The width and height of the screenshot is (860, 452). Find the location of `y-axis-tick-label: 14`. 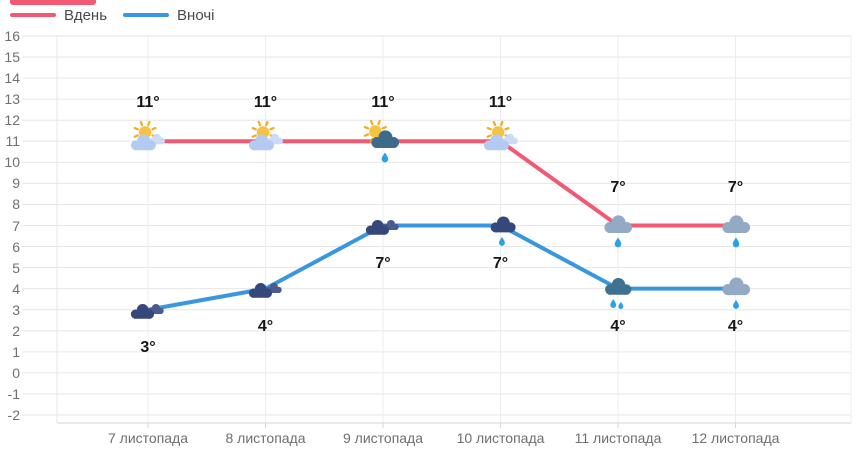

y-axis-tick-label: 14 is located at coordinates (12, 78).